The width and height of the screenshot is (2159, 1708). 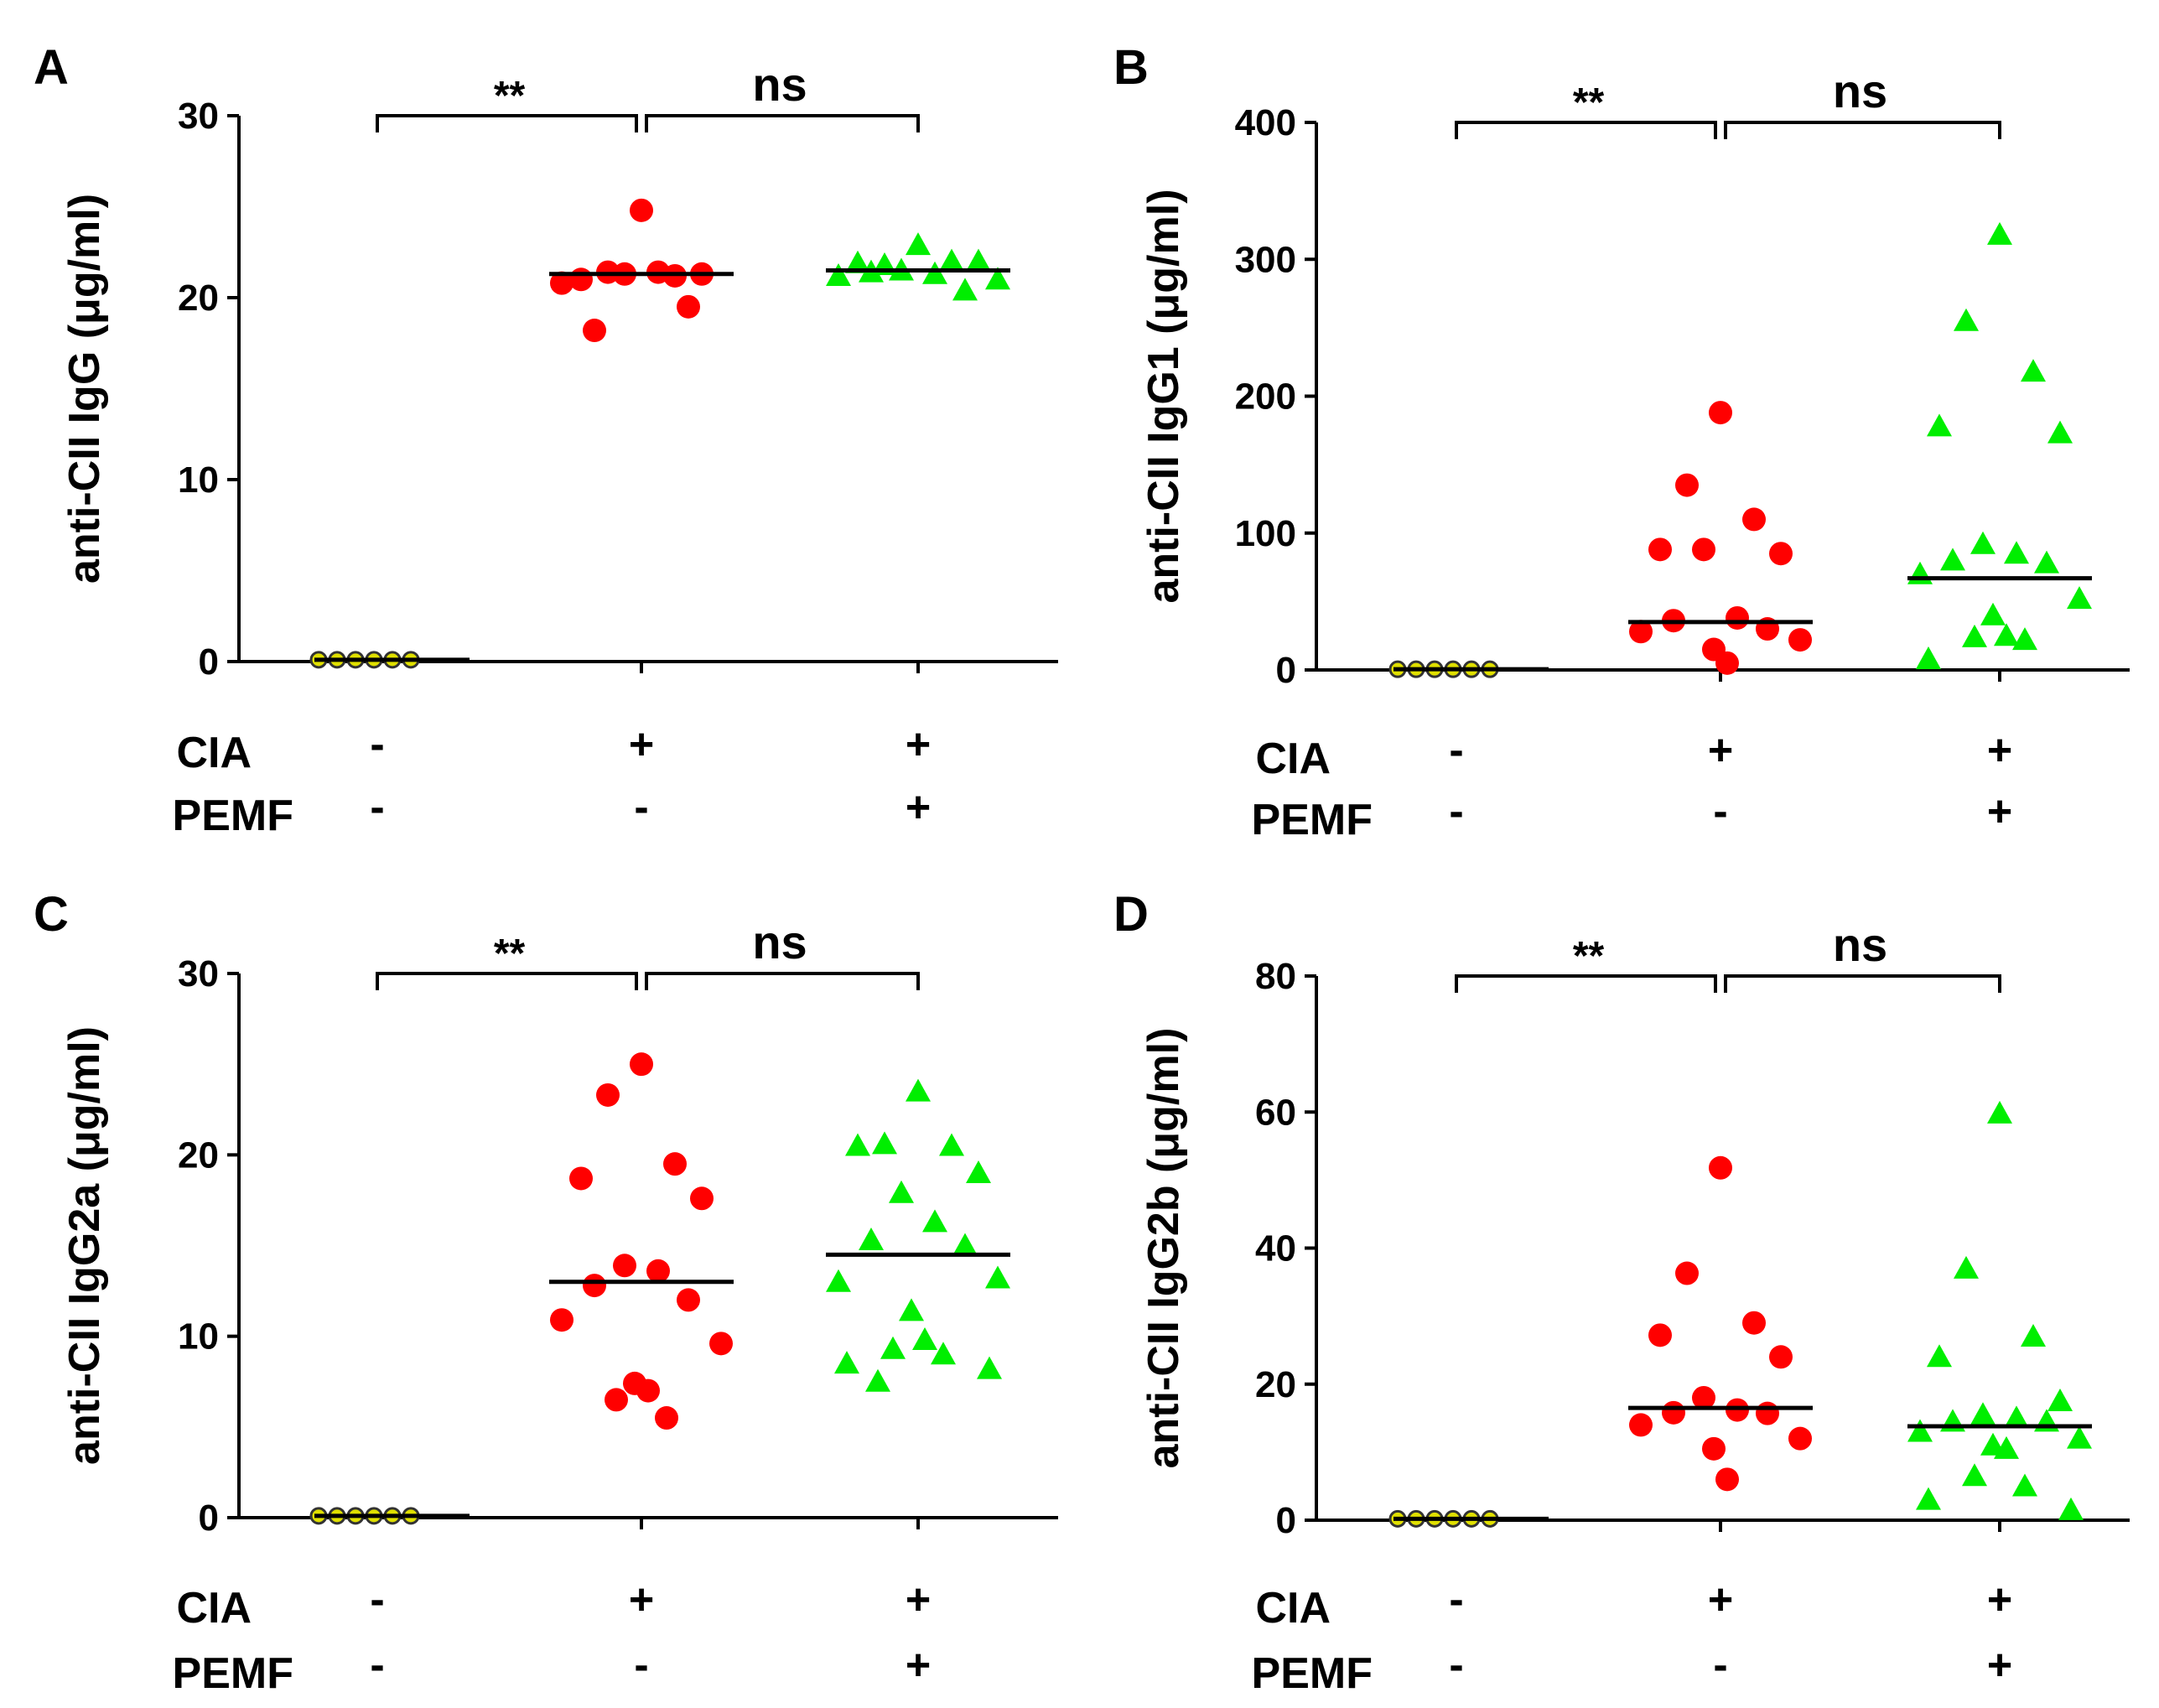 I want to click on y-tick-label: 20, so click(x=198, y=1155).